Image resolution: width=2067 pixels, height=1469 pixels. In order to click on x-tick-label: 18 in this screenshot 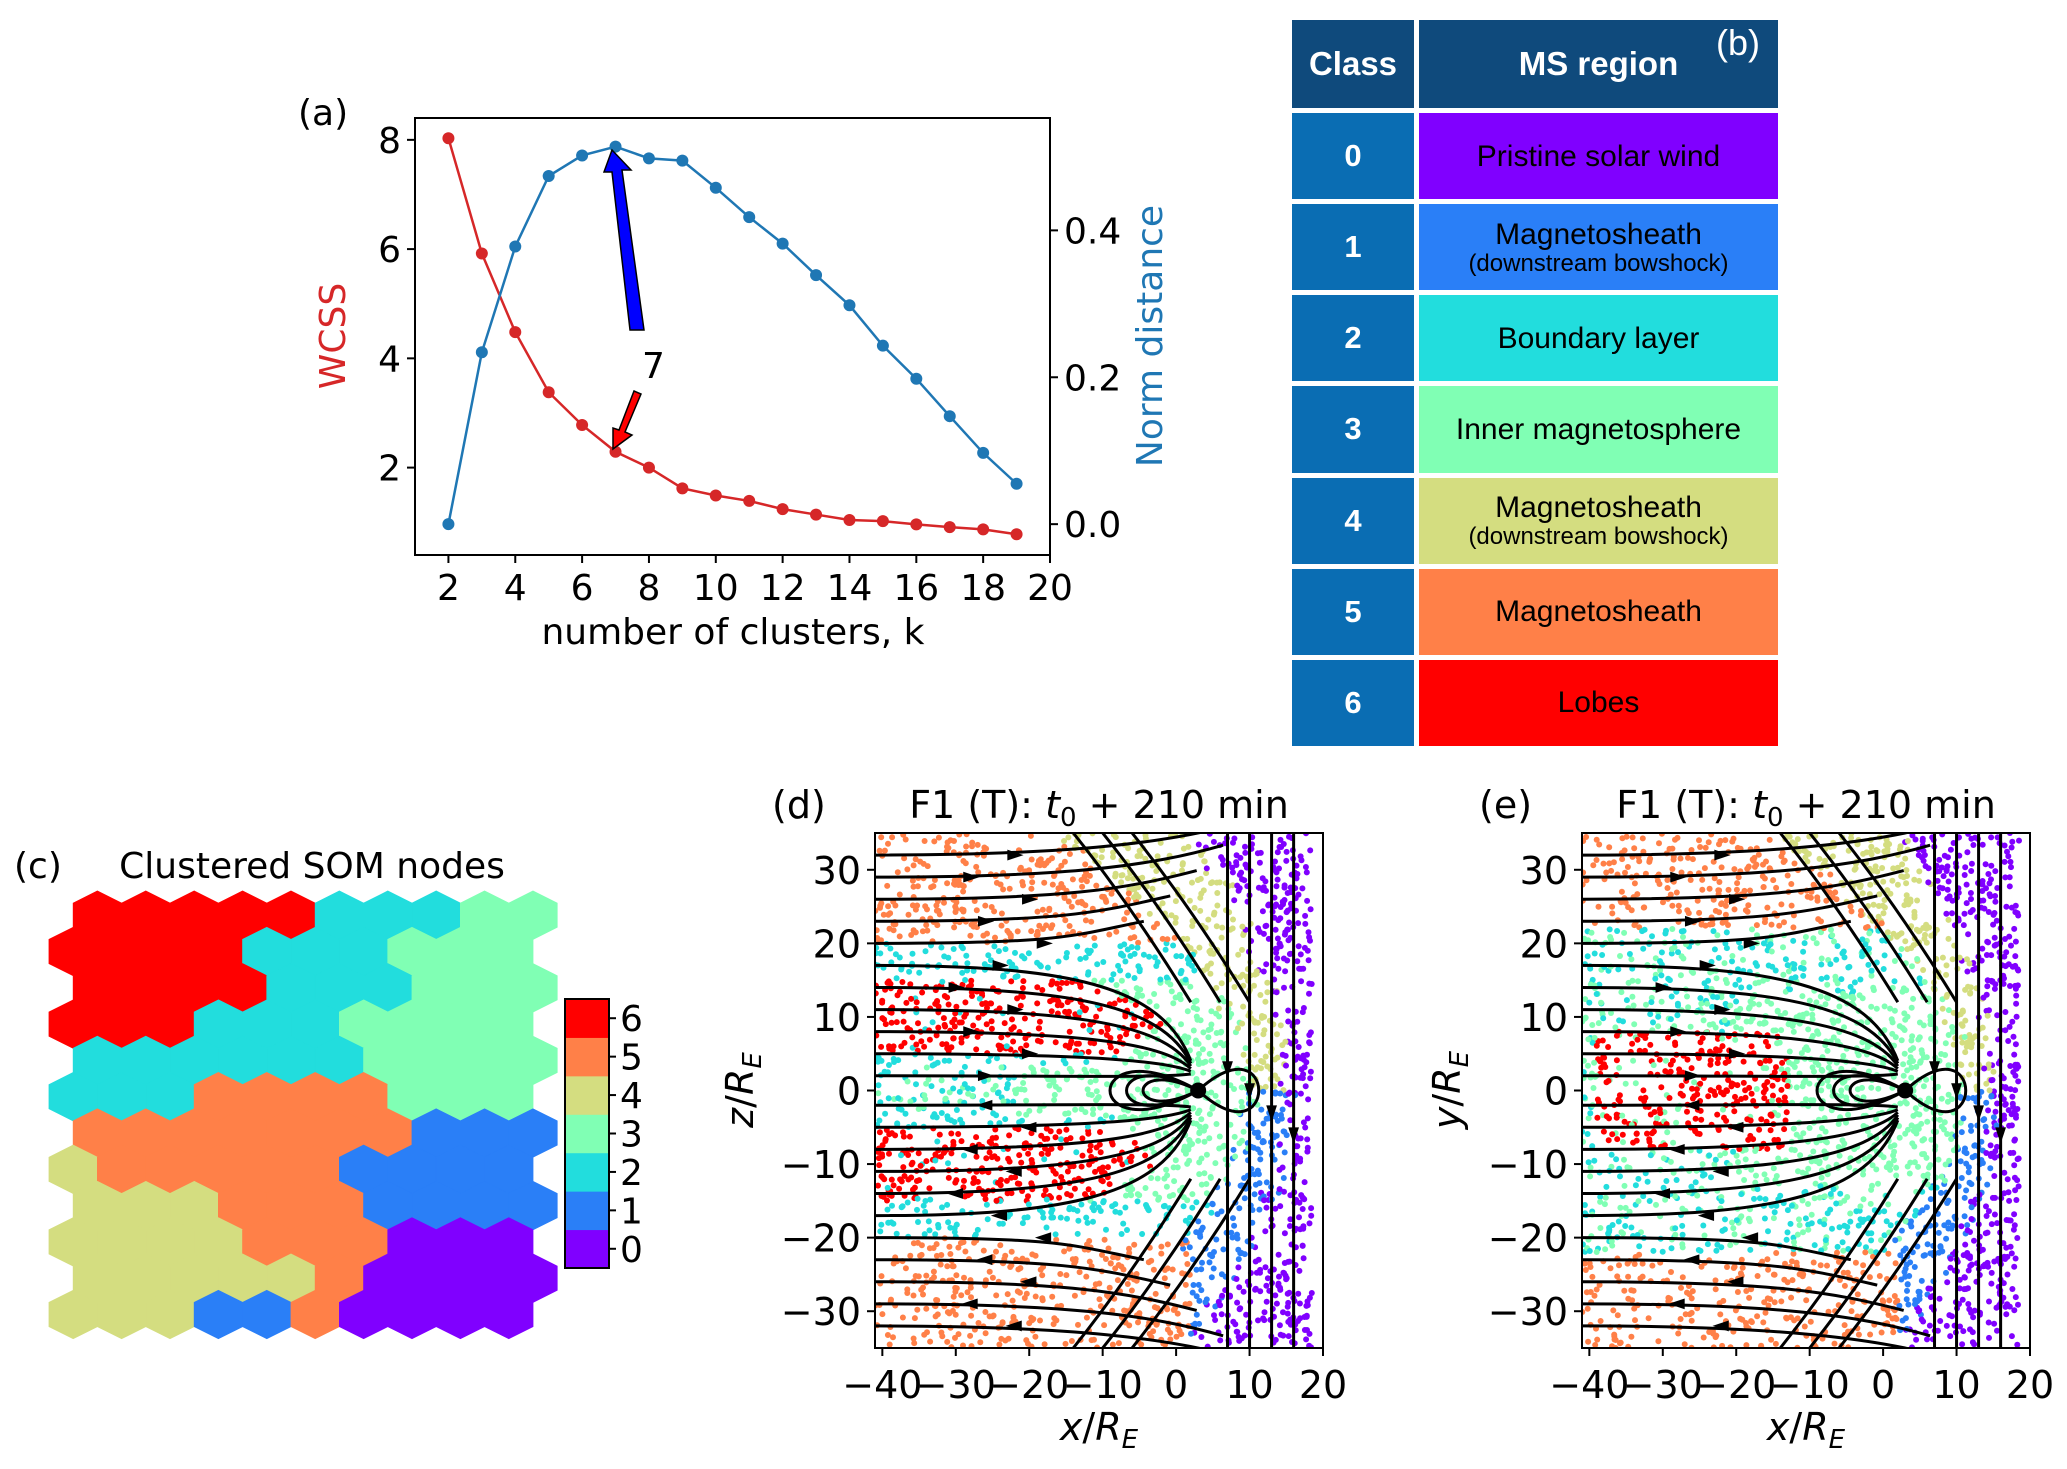, I will do `click(983, 588)`.